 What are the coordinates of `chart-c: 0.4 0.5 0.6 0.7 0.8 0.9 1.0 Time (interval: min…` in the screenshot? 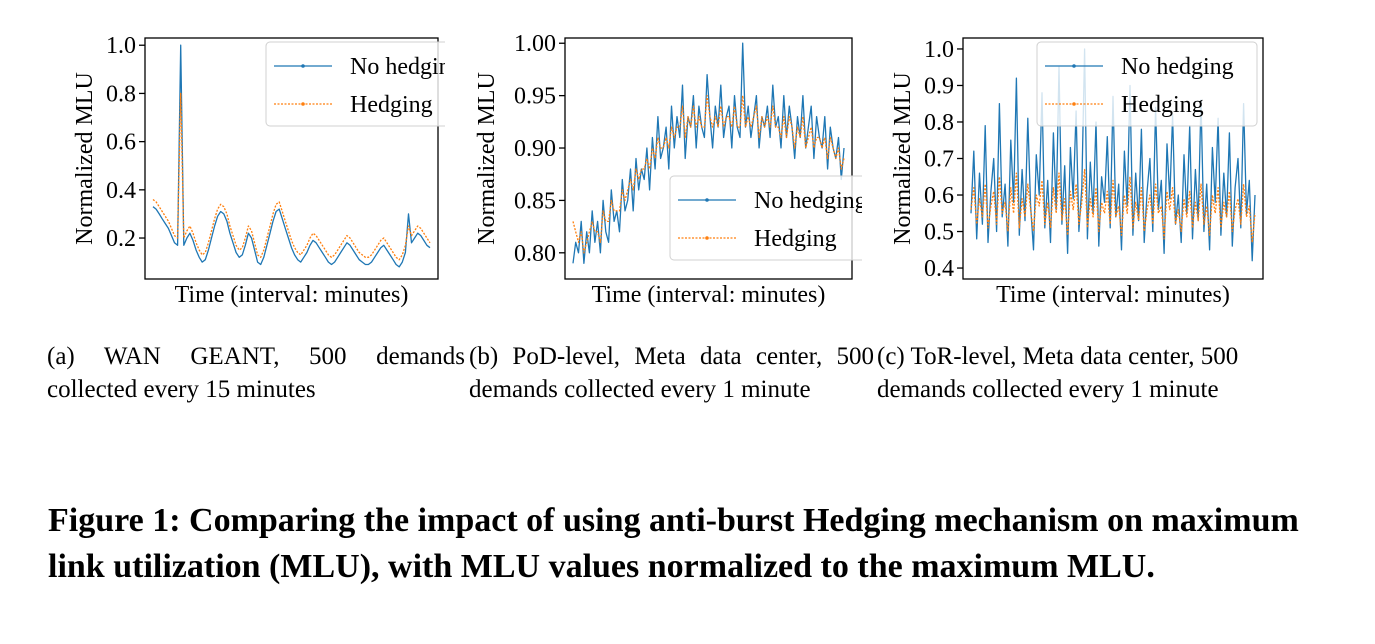 It's located at (1077, 172).